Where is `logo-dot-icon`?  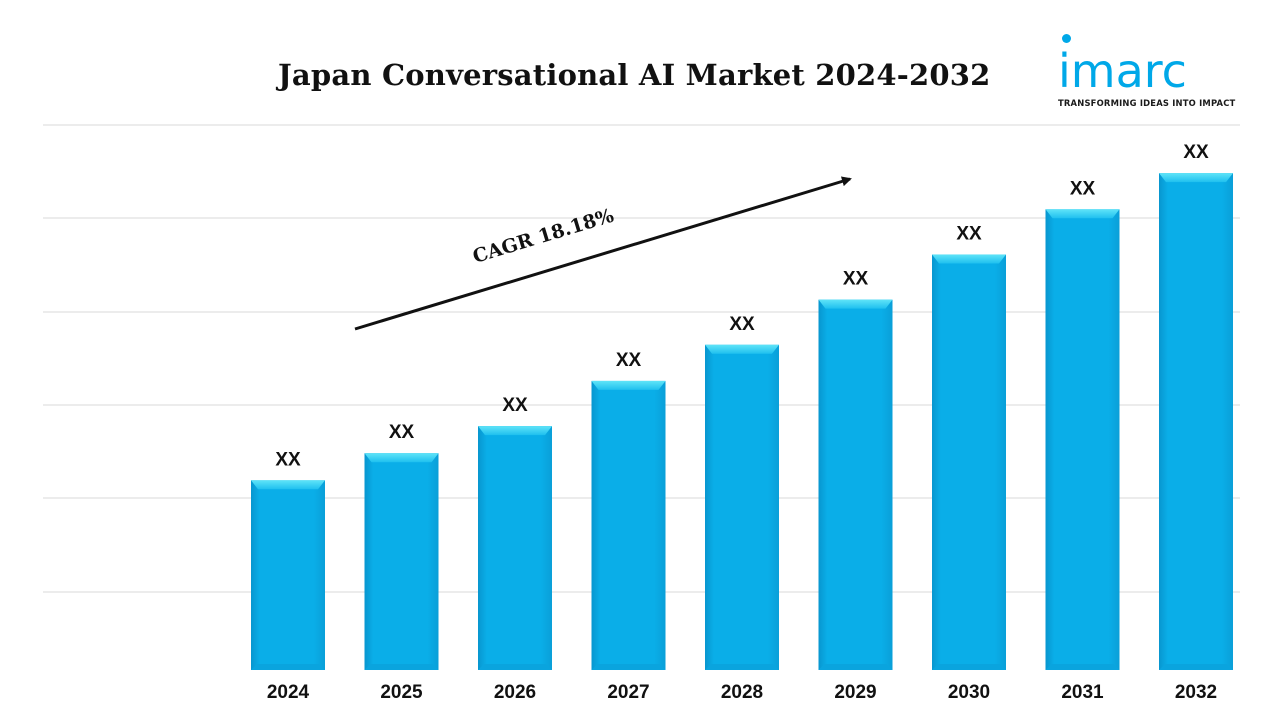
logo-dot-icon is located at coordinates (1066, 38).